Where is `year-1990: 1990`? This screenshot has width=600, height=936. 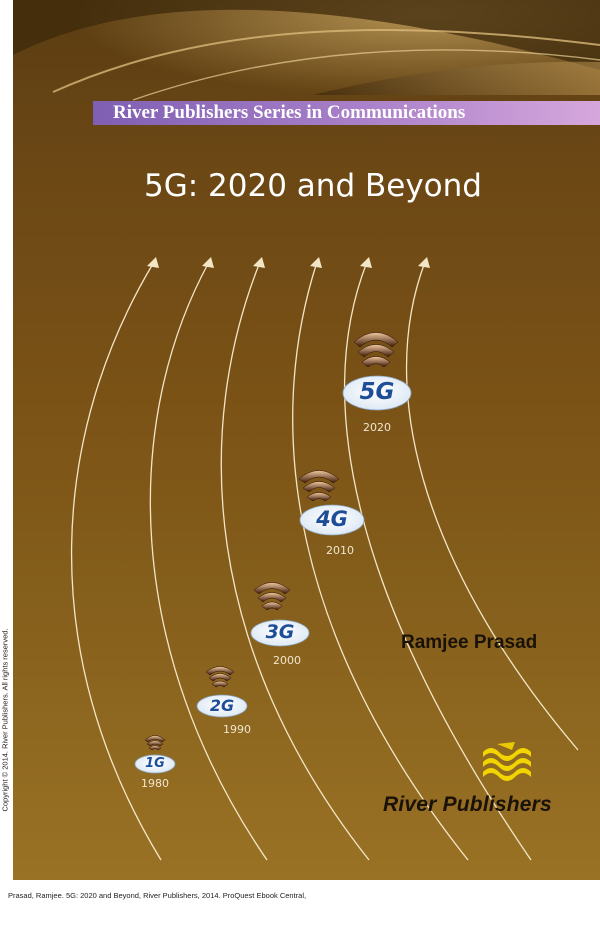 year-1990: 1990 is located at coordinates (237, 729).